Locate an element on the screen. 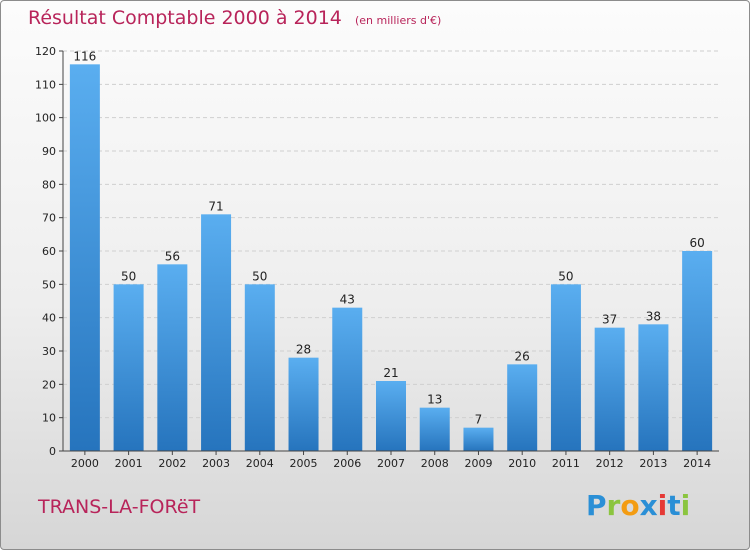  bar-value-label: 38 is located at coordinates (653, 316).